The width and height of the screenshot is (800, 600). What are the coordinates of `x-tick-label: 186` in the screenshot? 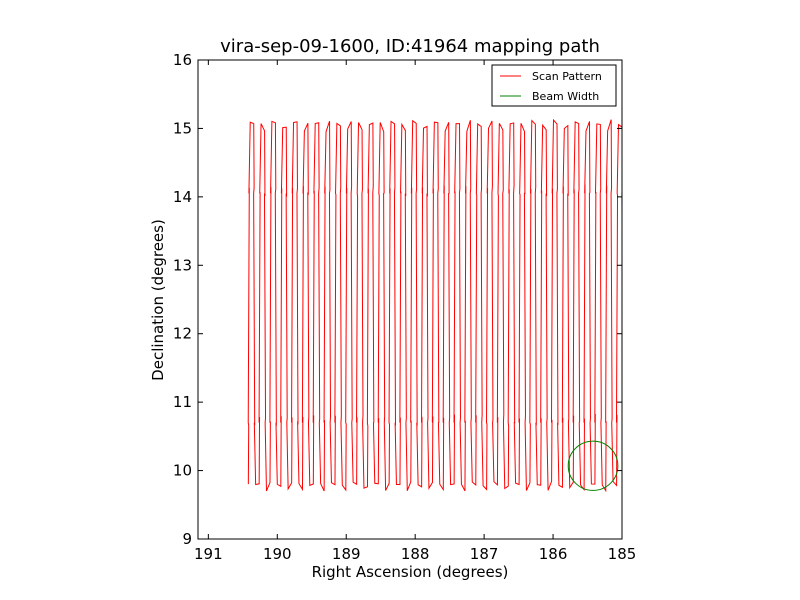 It's located at (553, 554).